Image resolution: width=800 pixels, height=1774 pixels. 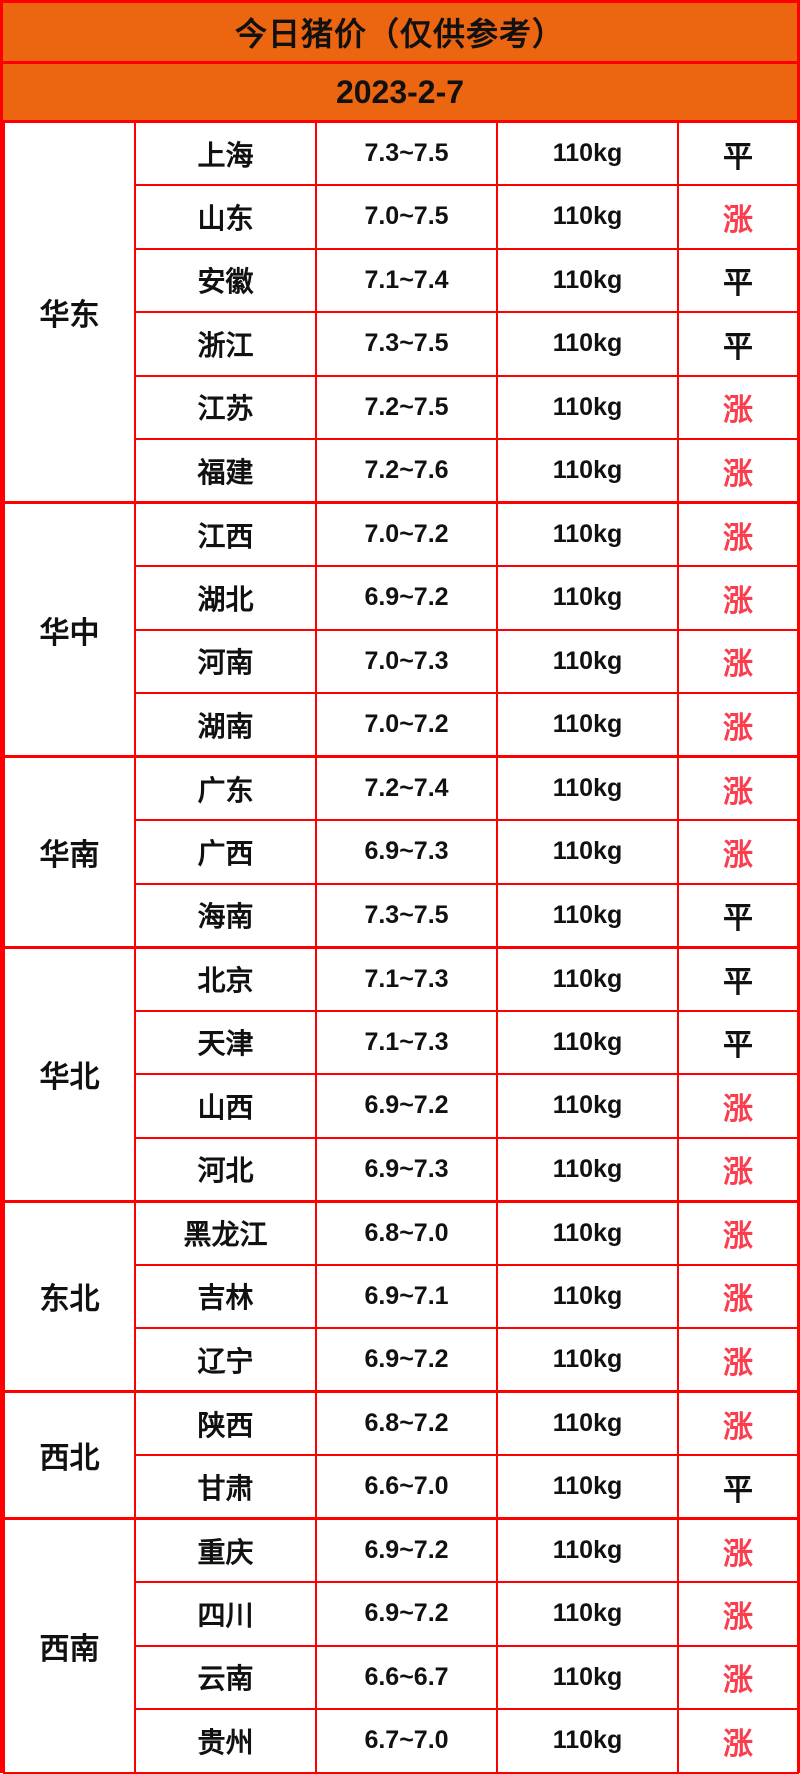 What do you see at coordinates (225, 852) in the screenshot?
I see `province-cell: 广西` at bounding box center [225, 852].